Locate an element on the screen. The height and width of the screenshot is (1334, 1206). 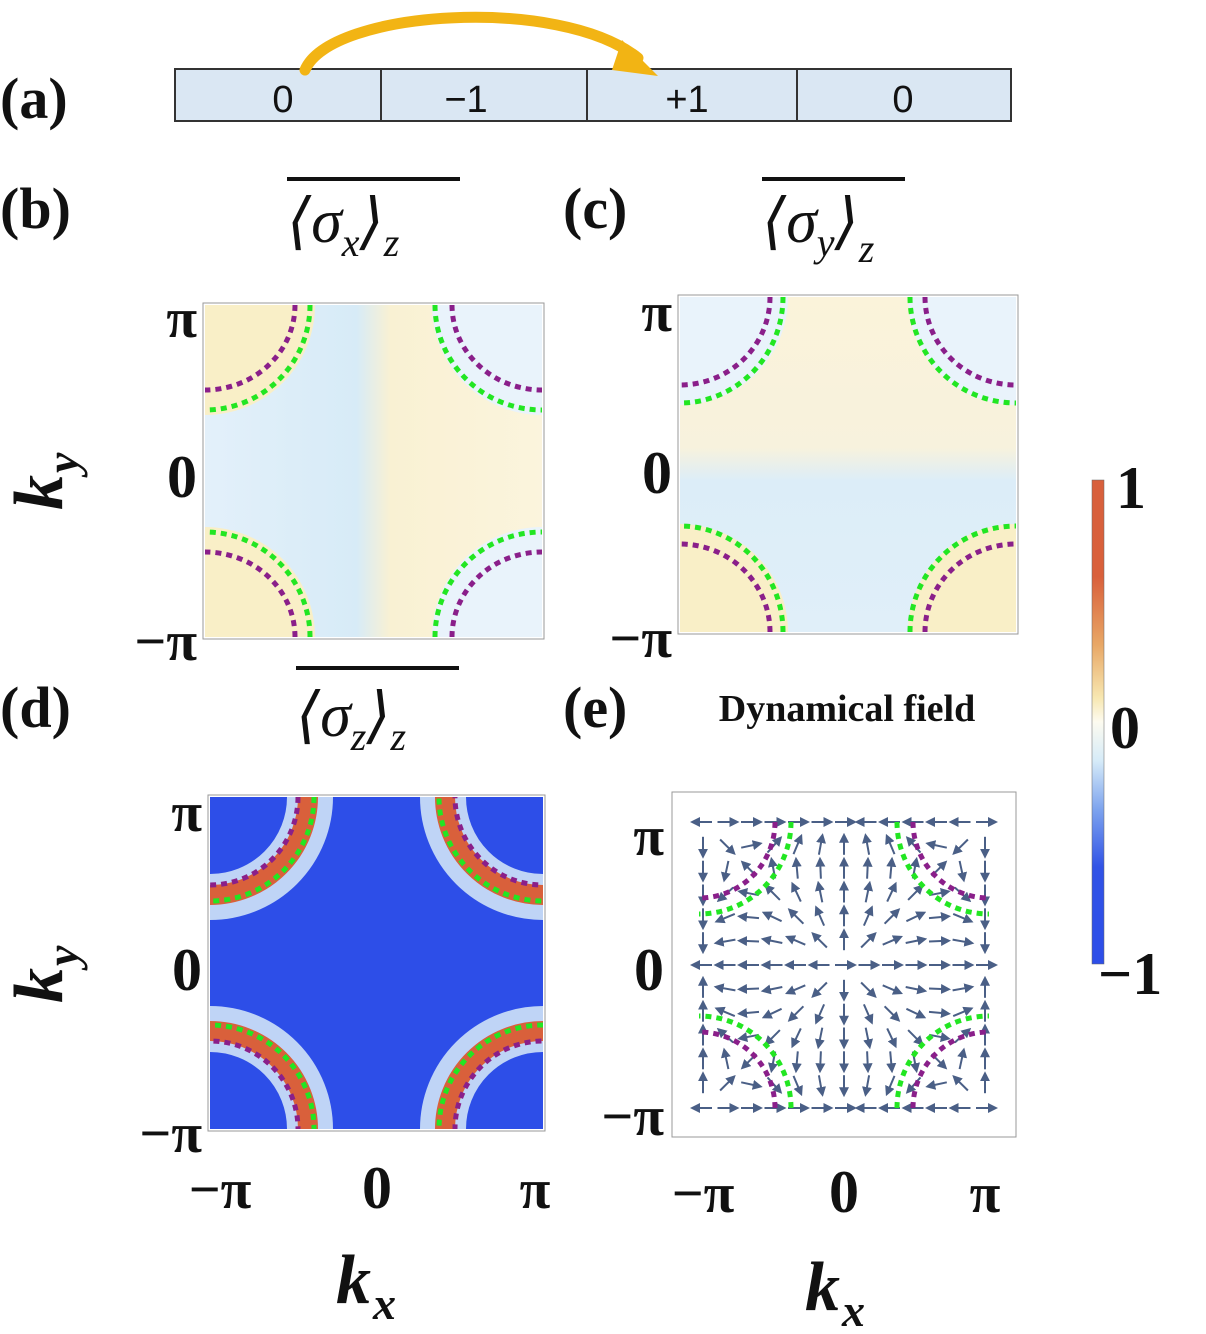
panel-d-label: (d) is located at coordinates (35, 707).